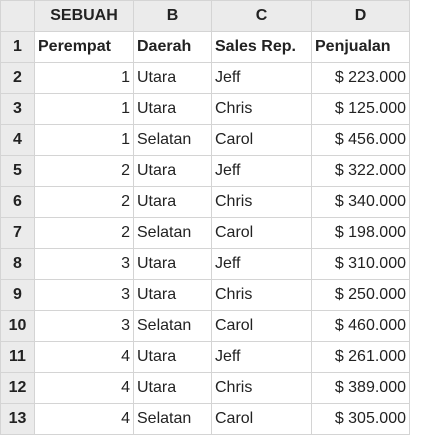 The image size is (425, 438). Describe the element at coordinates (360, 171) in the screenshot. I see `cell-sales: $ 322.000` at that location.